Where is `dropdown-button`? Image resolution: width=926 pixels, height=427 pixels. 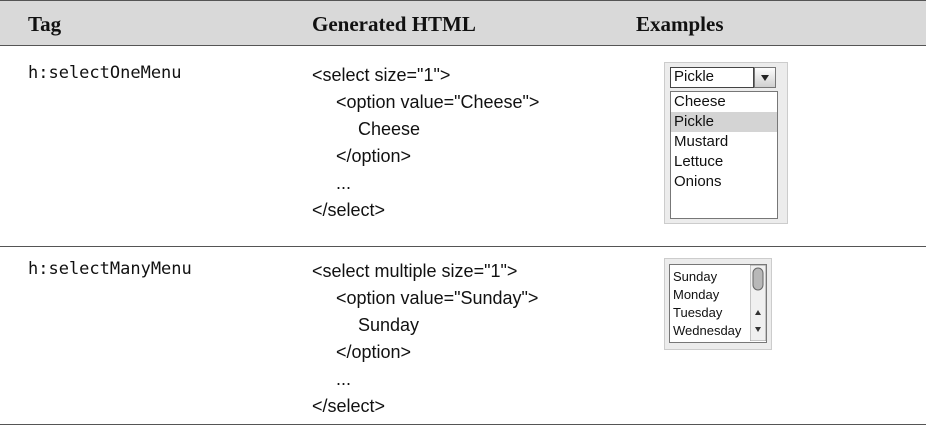
dropdown-button is located at coordinates (765, 77).